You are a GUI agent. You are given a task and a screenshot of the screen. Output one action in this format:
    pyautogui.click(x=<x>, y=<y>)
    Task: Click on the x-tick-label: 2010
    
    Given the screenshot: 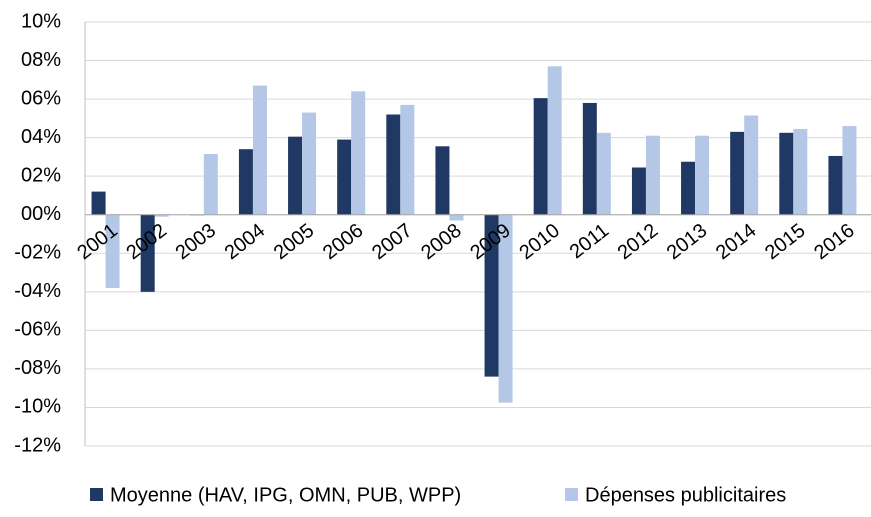 What is the action you would take?
    pyautogui.click(x=539, y=241)
    